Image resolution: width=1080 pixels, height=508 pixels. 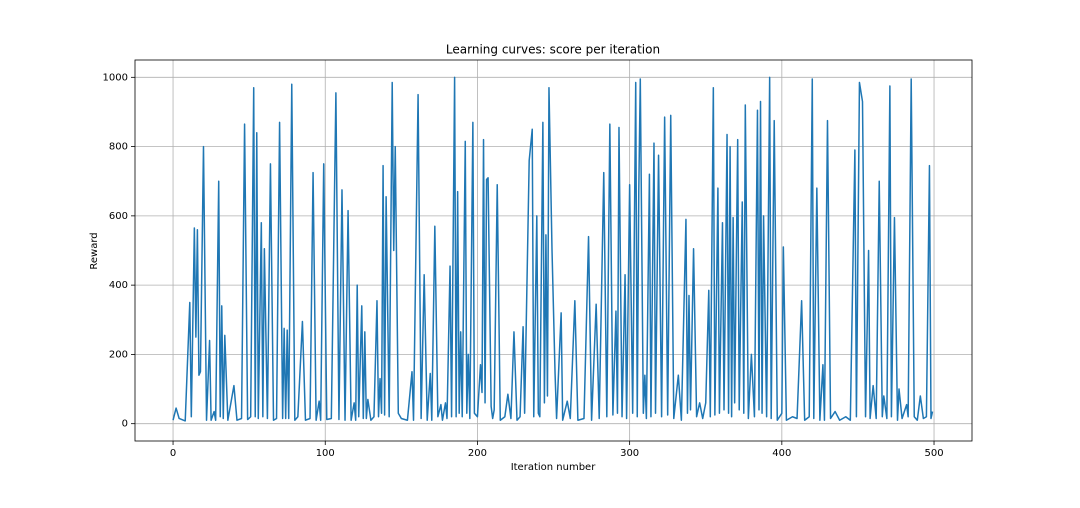 I want to click on y-tick-label: 400, so click(x=118, y=285).